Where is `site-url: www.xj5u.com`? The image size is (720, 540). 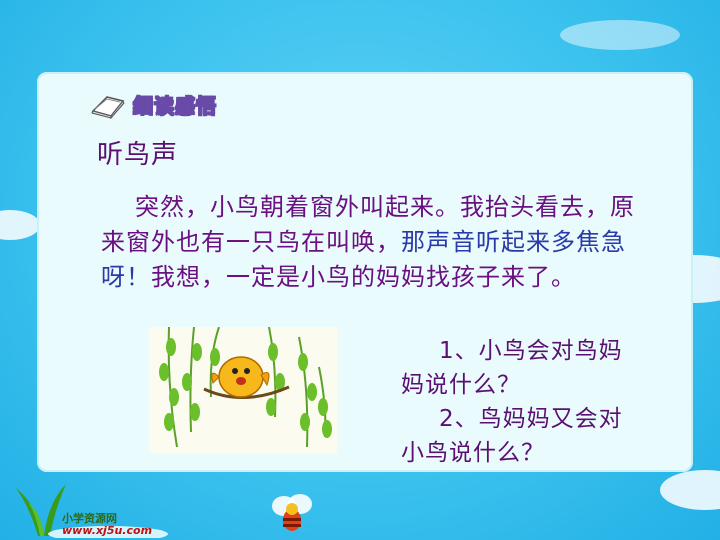
site-url: www.xj5u.com is located at coordinates (107, 530).